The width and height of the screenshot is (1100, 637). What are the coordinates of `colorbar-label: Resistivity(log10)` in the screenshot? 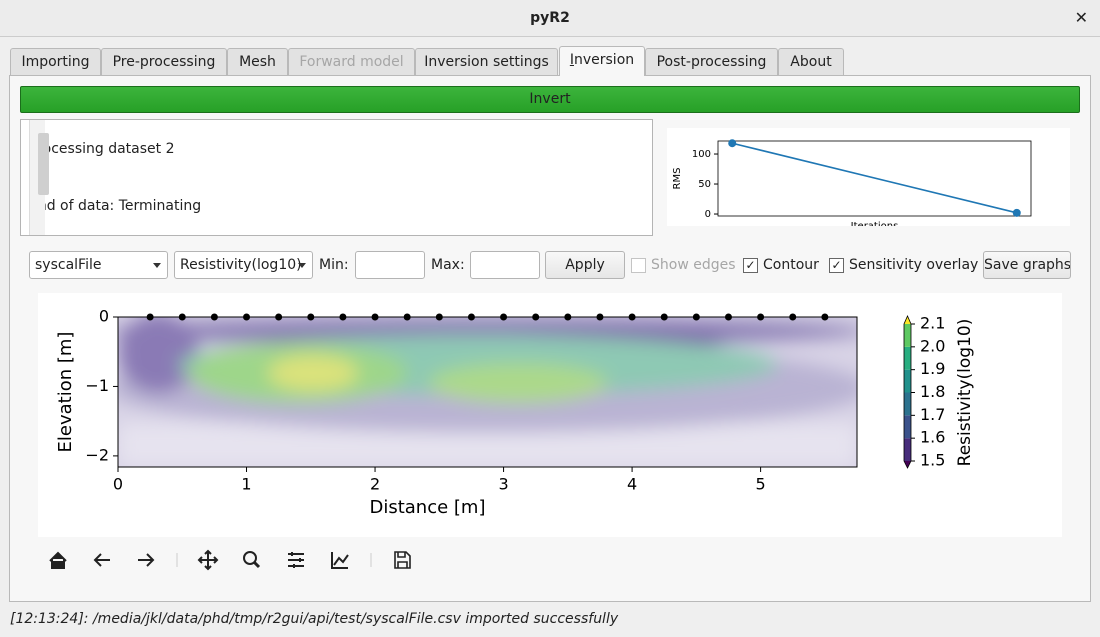 It's located at (965, 393).